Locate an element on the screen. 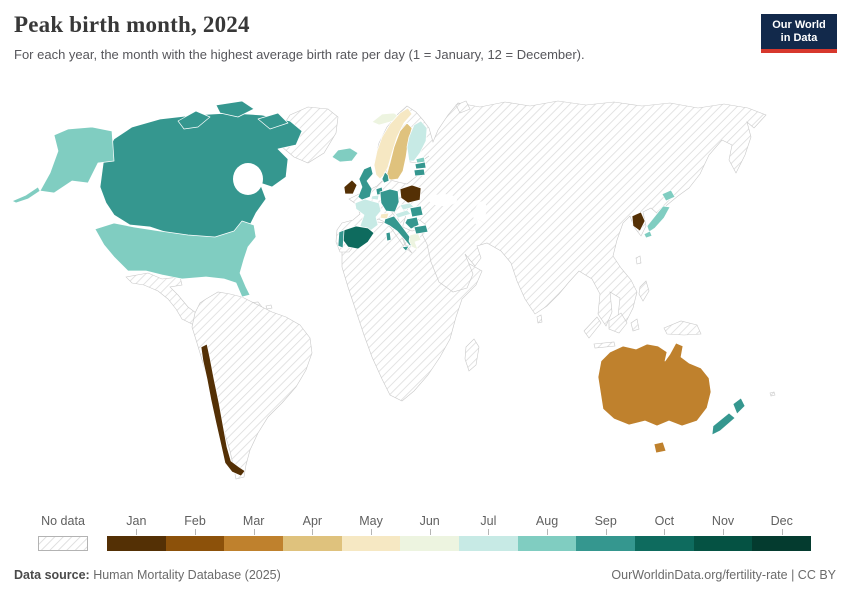 The width and height of the screenshot is (850, 600). country-new-zealand-north is located at coordinates (739, 406).